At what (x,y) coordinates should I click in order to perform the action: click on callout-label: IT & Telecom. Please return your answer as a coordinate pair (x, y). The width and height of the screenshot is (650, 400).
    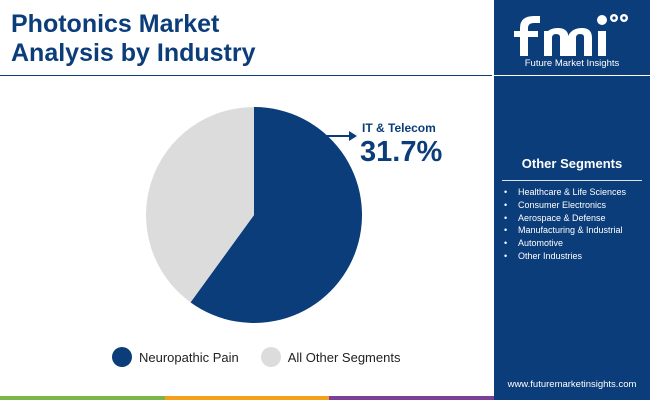
    Looking at the image, I should click on (399, 128).